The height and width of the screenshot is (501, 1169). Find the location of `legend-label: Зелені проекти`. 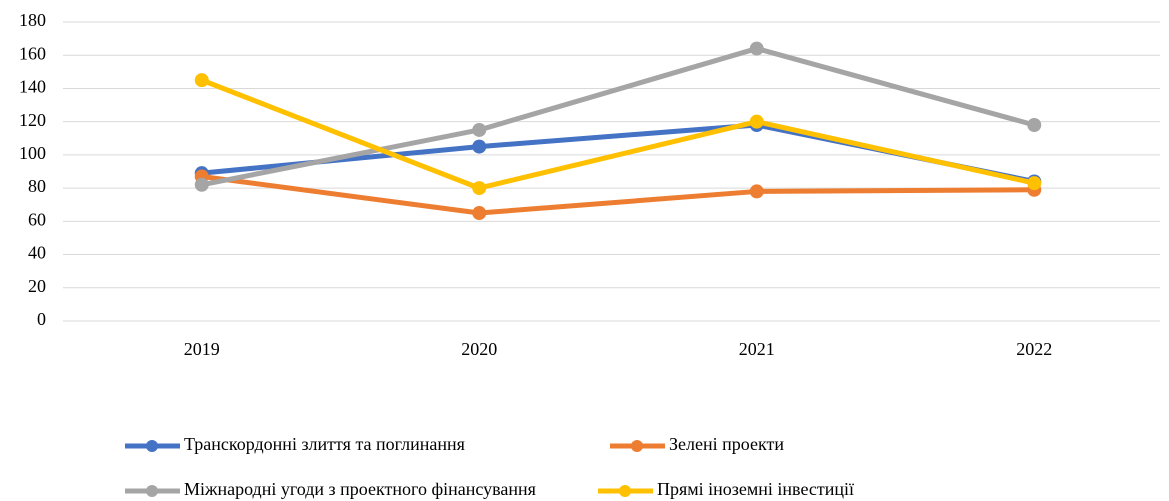

legend-label: Зелені проекти is located at coordinates (726, 444).